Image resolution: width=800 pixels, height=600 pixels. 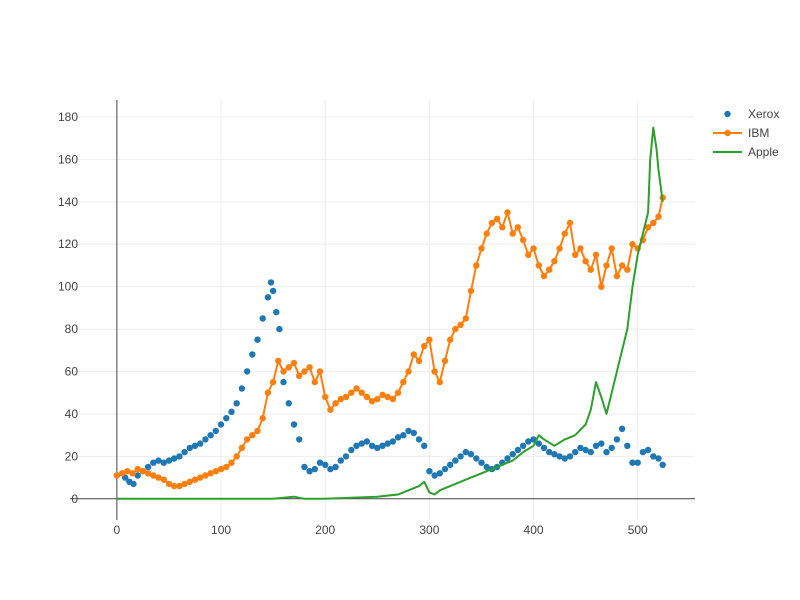 I want to click on y-tick-label: 40, so click(x=72, y=414).